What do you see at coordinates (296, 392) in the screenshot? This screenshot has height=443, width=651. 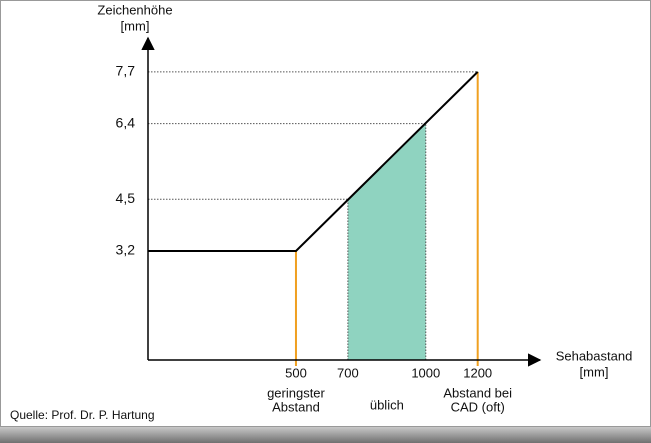 I see `marker-label: geringster` at bounding box center [296, 392].